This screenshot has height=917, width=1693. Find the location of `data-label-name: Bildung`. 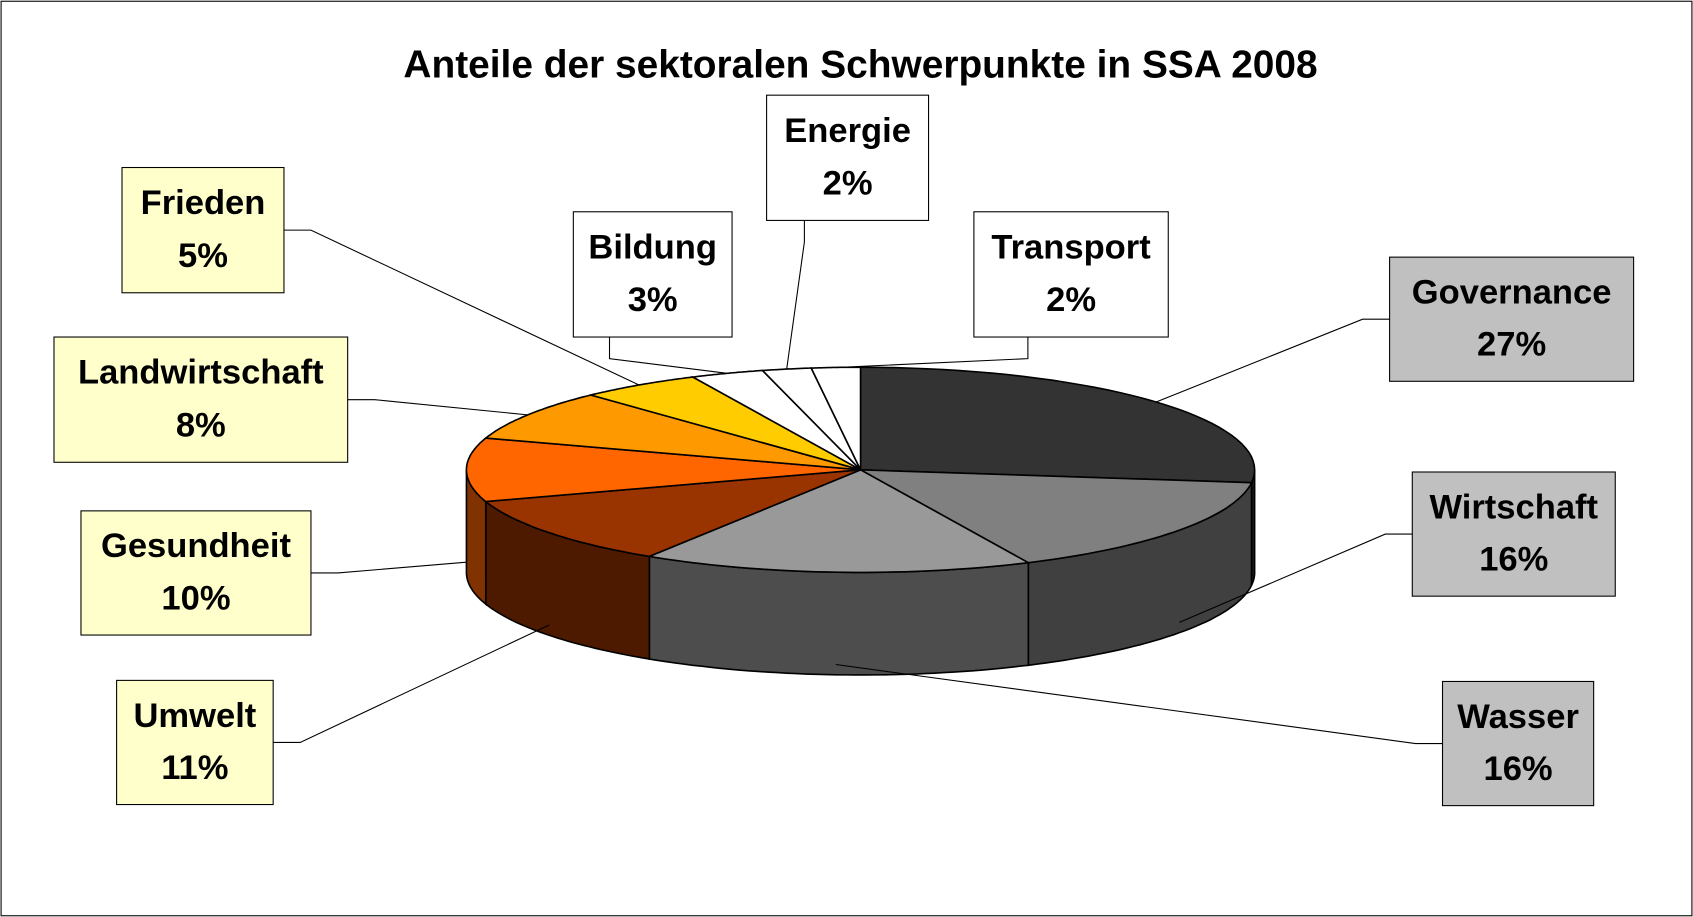

data-label-name: Bildung is located at coordinates (652, 247).